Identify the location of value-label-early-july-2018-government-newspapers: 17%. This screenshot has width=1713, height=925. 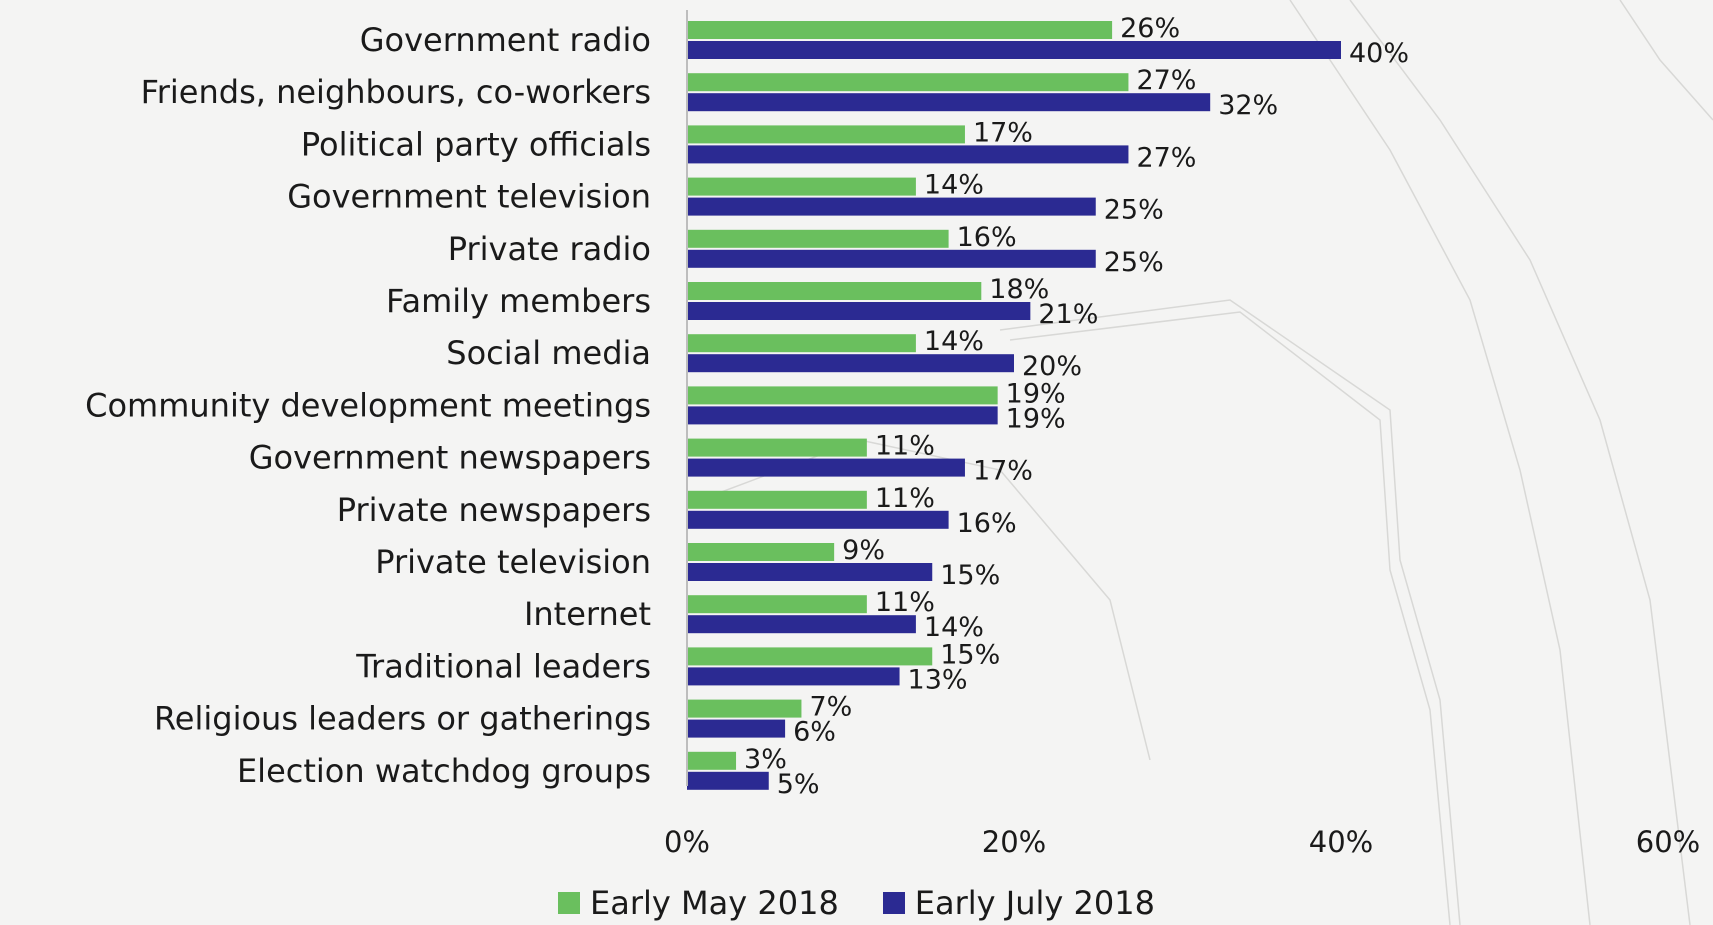
(1003, 471).